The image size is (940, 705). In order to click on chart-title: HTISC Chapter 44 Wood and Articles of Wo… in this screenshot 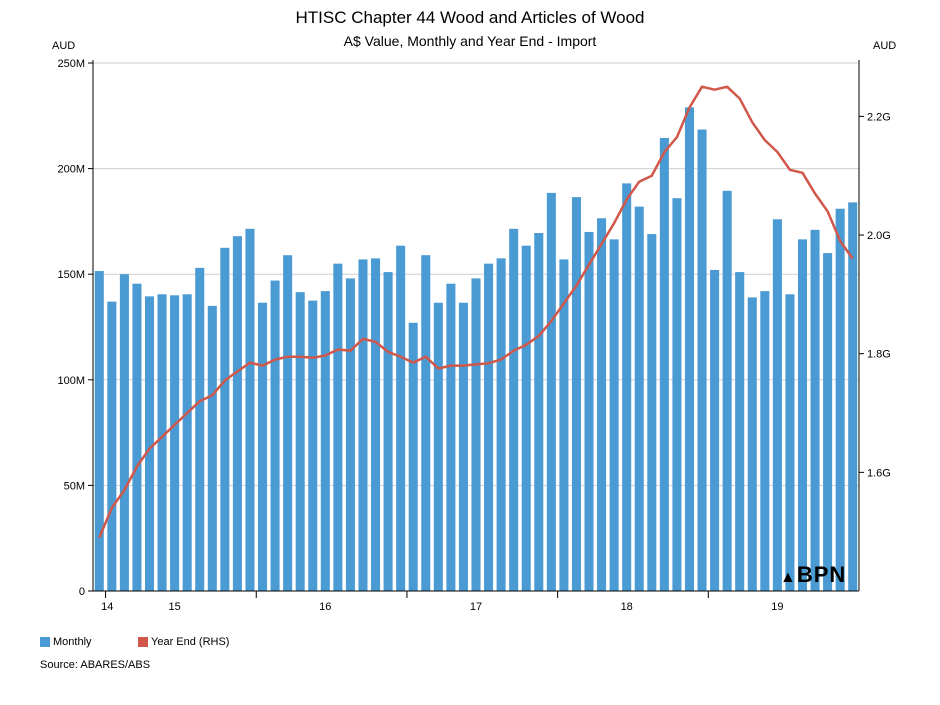, I will do `click(470, 17)`.